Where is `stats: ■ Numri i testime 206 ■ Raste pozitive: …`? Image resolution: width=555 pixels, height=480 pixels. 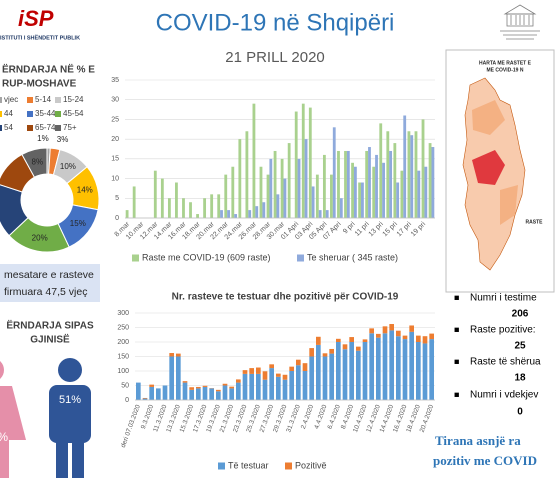
stats: ■ Numri i testime 206 ■ Raste pozitive: … is located at coordinates (497, 354).